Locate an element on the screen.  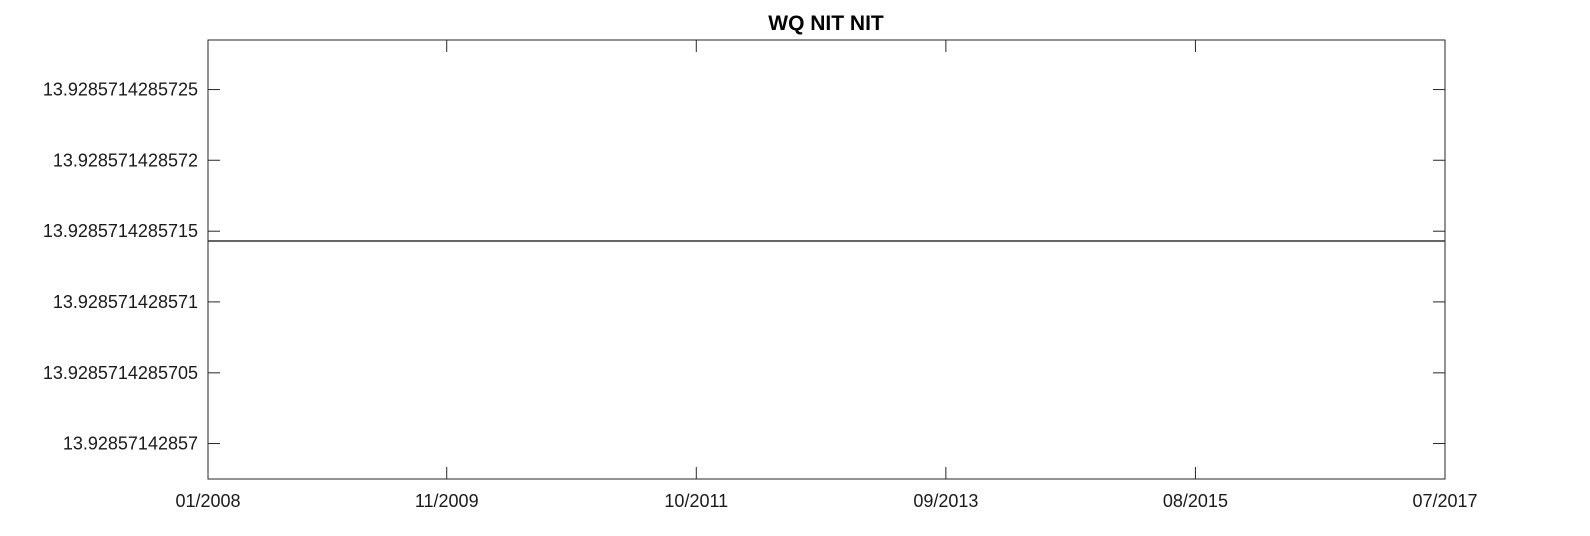
y-tick-label: 13.9285714285715 is located at coordinates (120, 231).